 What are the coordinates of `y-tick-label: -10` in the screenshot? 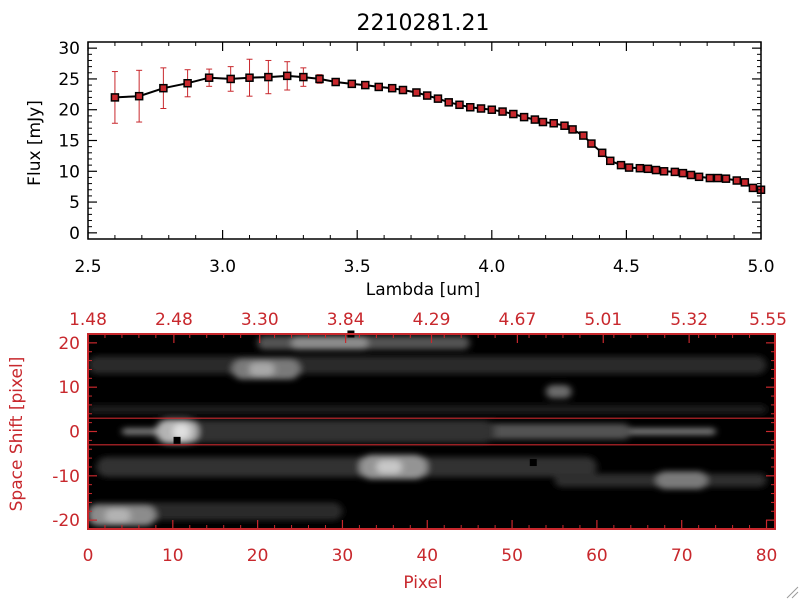 It's located at (66, 477).